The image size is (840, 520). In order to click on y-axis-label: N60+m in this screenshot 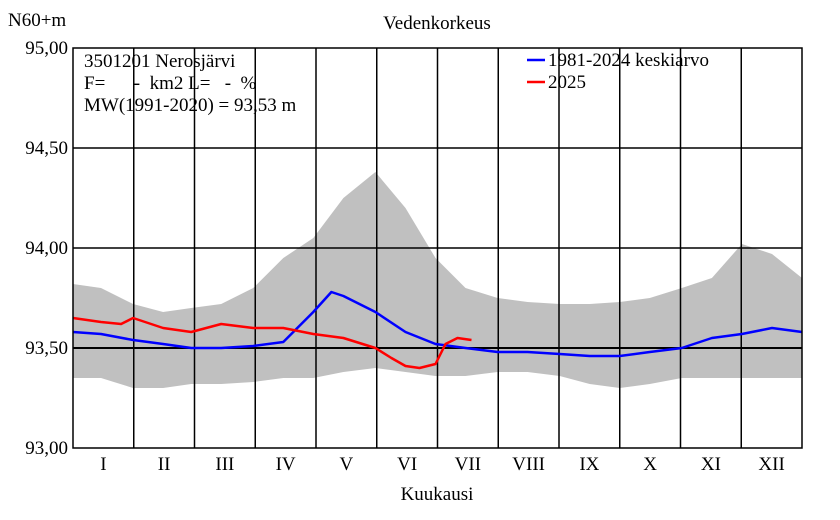, I will do `click(37, 20)`.